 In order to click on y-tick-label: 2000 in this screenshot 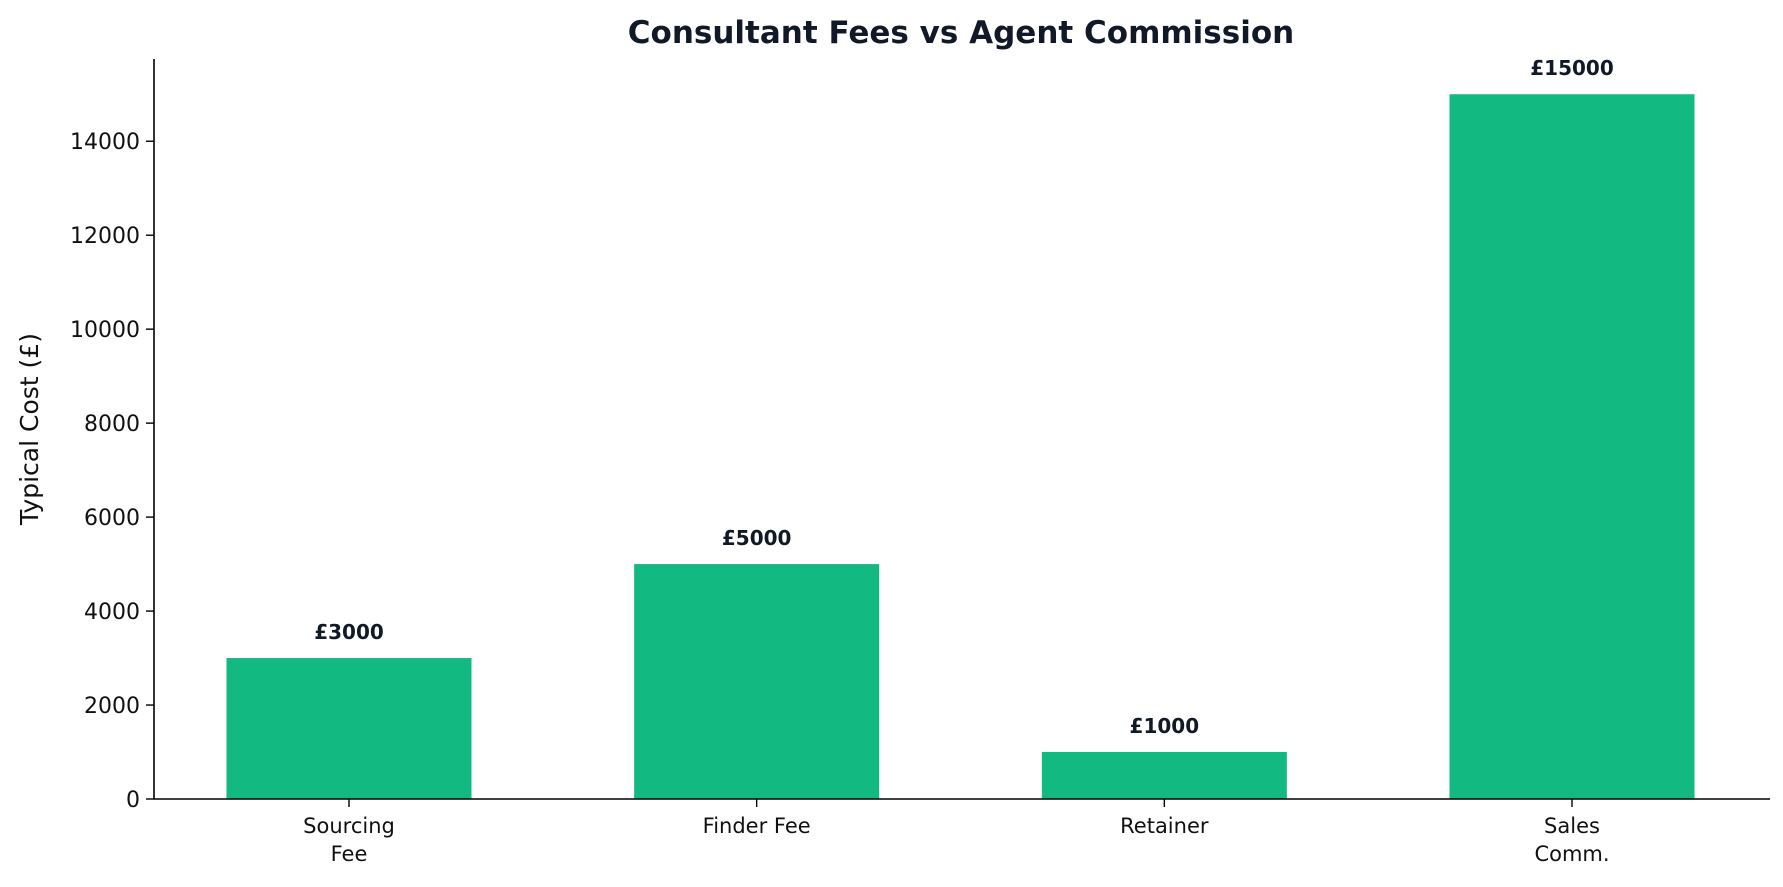, I will do `click(112, 706)`.